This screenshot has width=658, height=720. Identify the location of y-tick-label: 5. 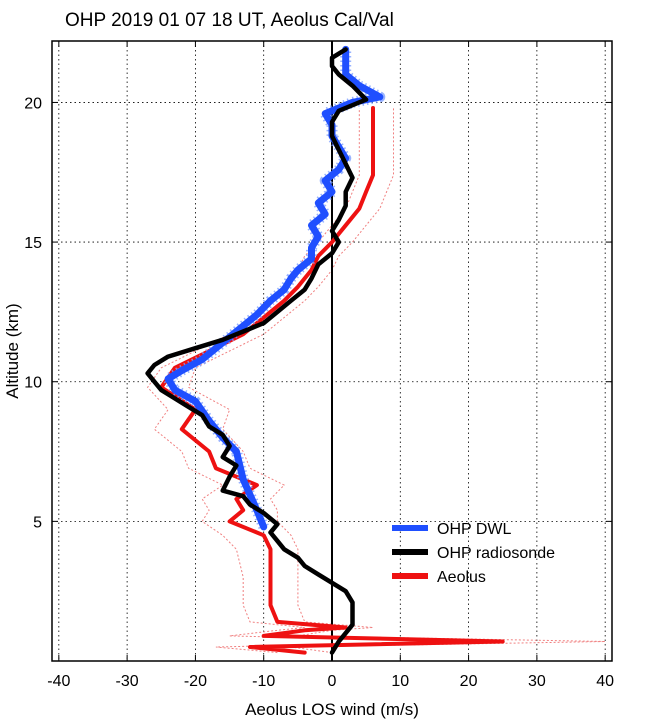
(37, 522).